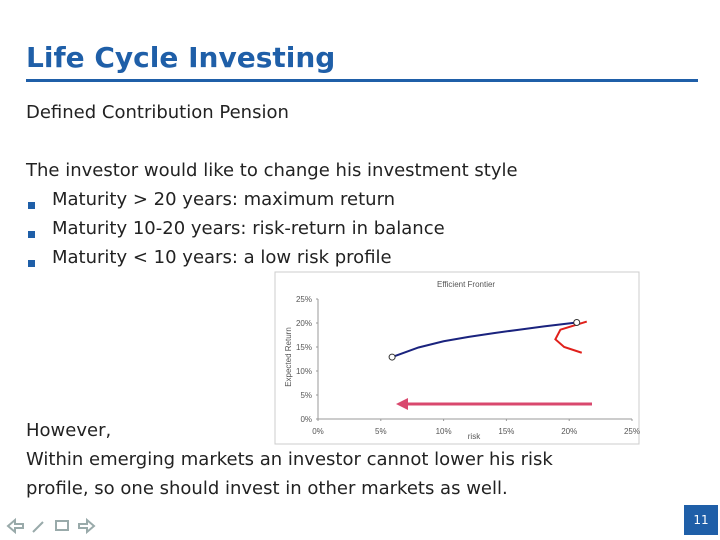 The height and width of the screenshot is (540, 720). What do you see at coordinates (304, 323) in the screenshot?
I see `y-tick-label: 20%` at bounding box center [304, 323].